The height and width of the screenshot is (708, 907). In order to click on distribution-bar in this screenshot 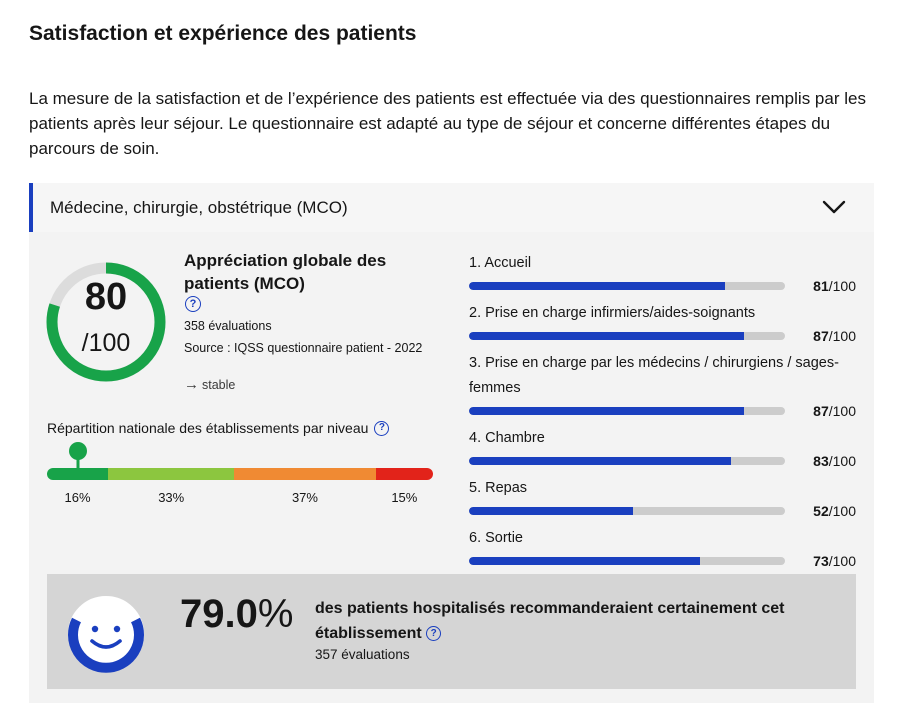, I will do `click(240, 474)`.